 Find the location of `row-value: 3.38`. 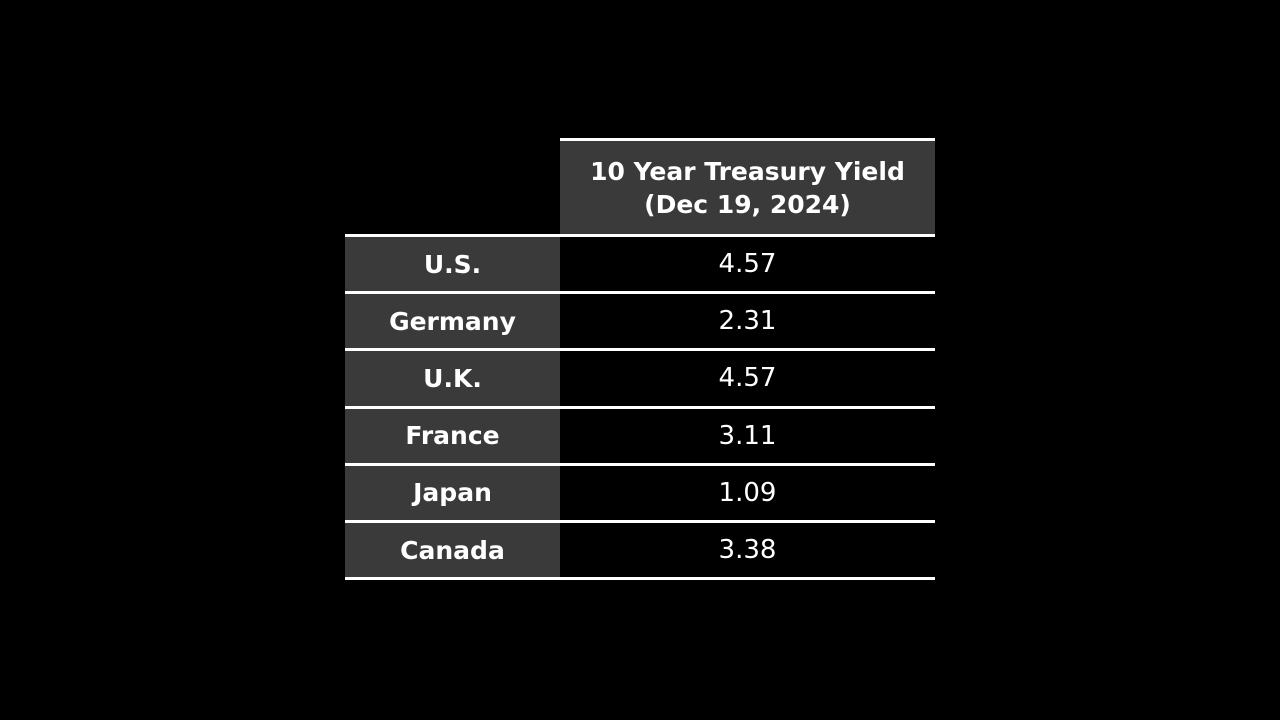

row-value: 3.38 is located at coordinates (747, 550).